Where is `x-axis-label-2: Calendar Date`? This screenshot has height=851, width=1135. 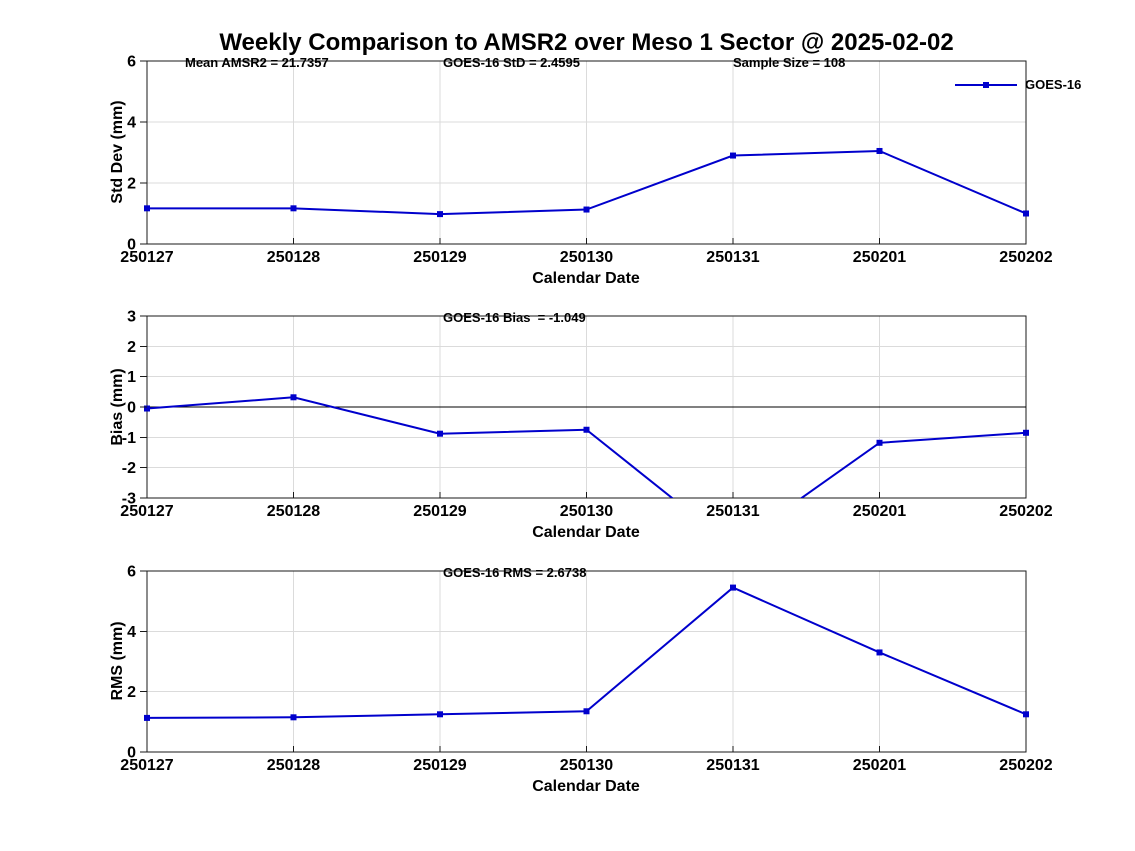
x-axis-label-2: Calendar Date is located at coordinates (586, 532).